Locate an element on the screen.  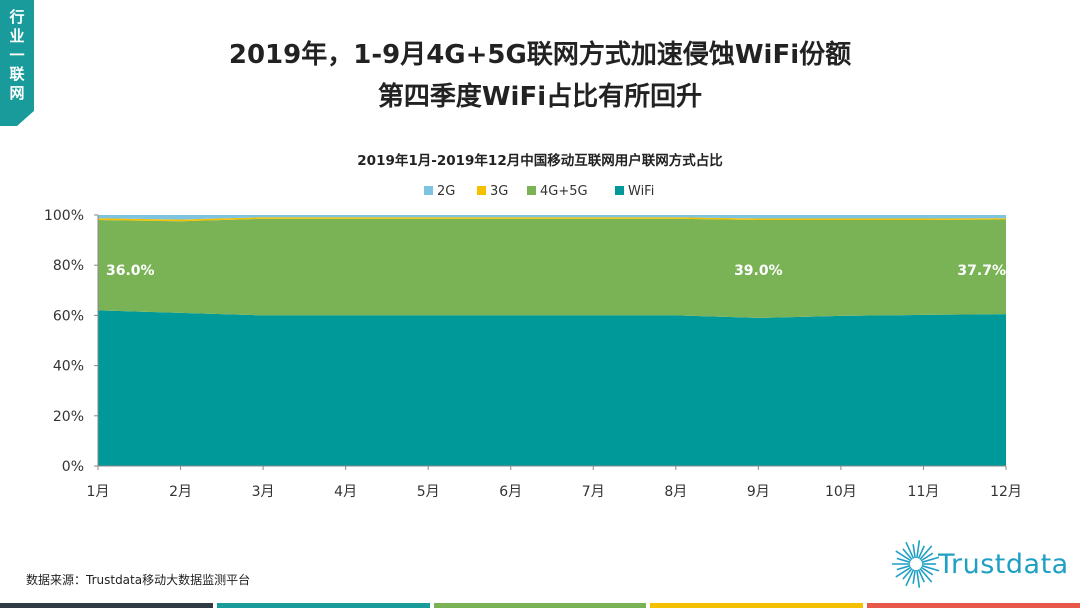
y-tick-label: 20% is located at coordinates (68, 417).